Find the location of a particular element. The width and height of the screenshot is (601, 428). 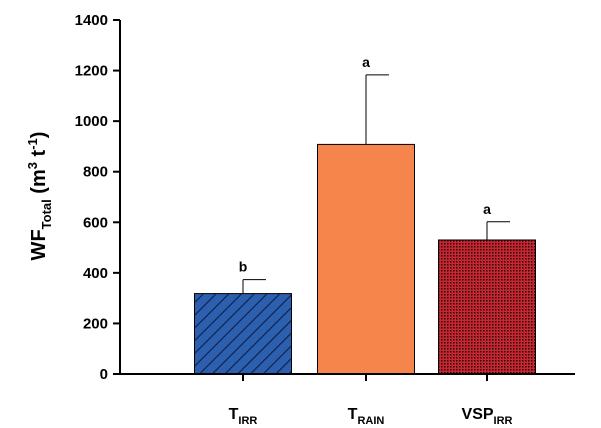

y-tick-label: 1000 is located at coordinates (91, 121).